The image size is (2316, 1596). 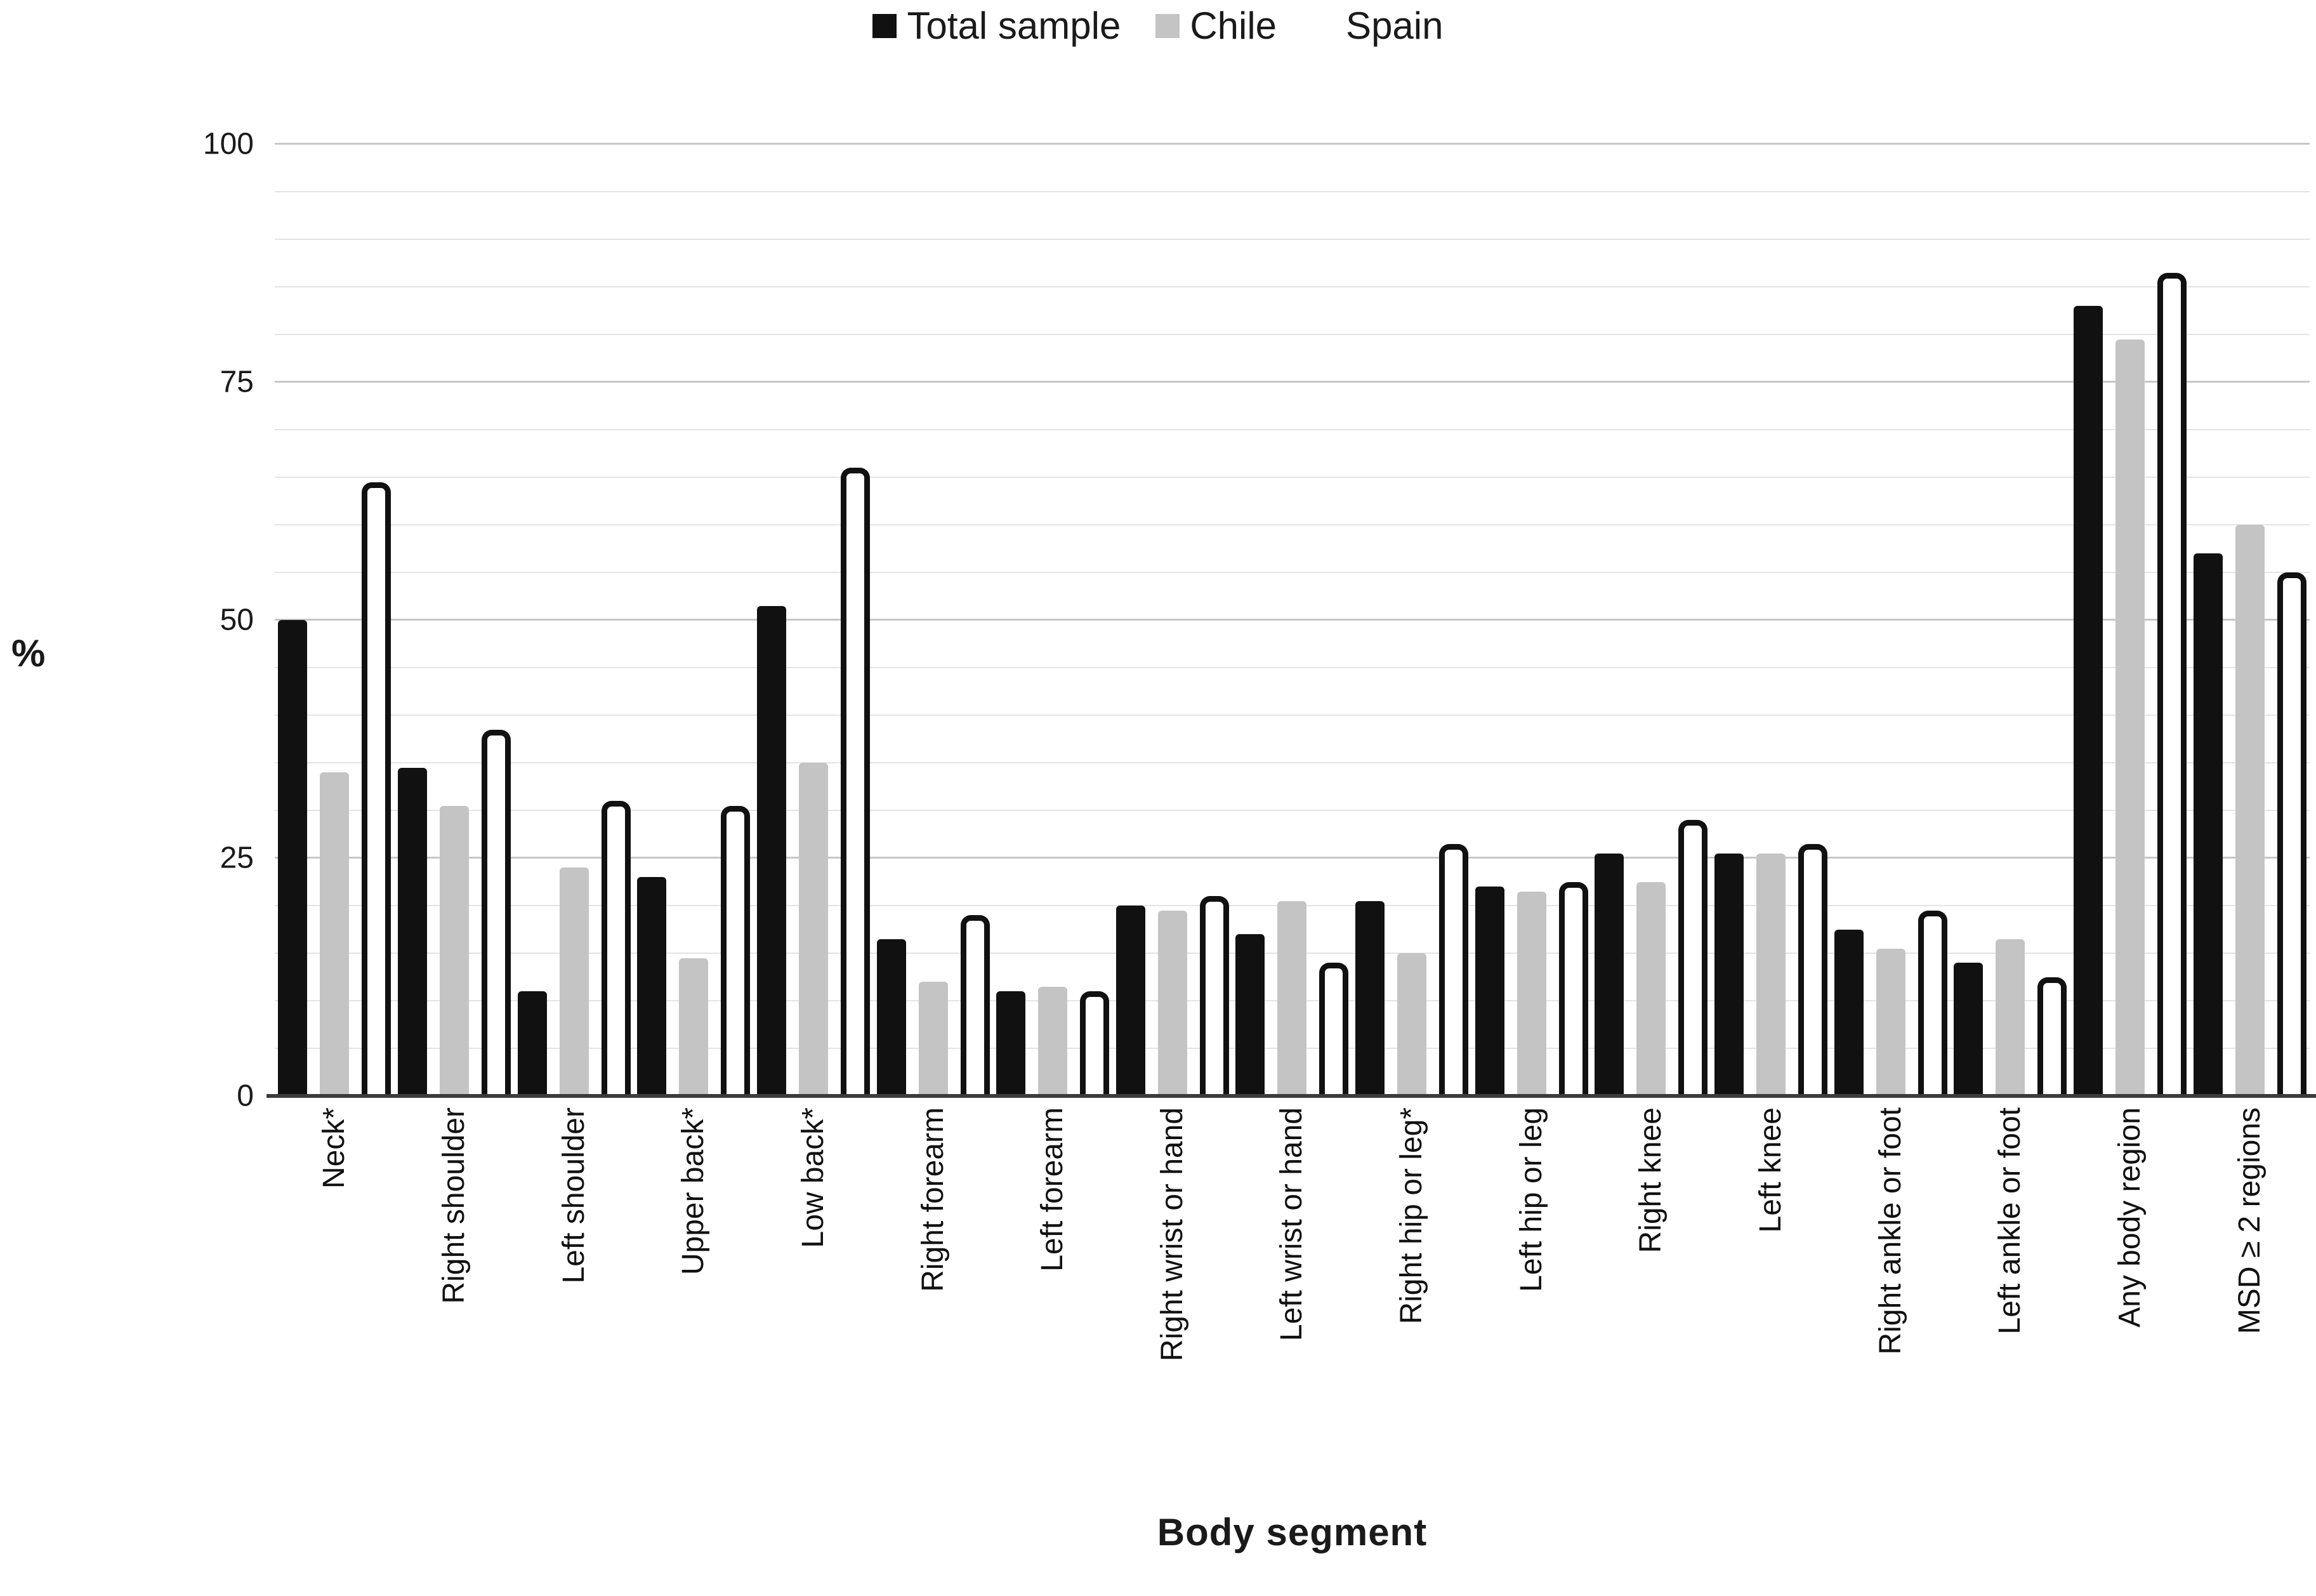 What do you see at coordinates (1172, 1304) in the screenshot?
I see `x-label-cell: Right wrist or hand` at bounding box center [1172, 1304].